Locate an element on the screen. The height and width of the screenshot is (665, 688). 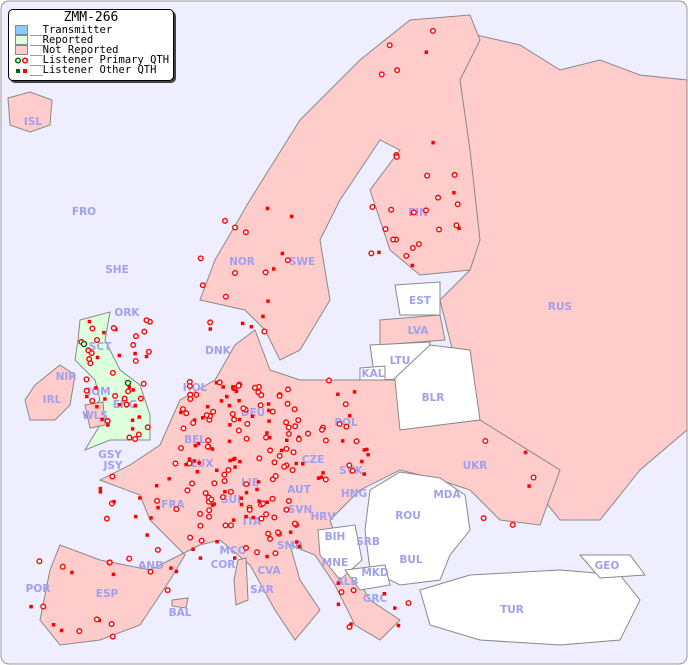
country-cor-sar is located at coordinates (241, 581).